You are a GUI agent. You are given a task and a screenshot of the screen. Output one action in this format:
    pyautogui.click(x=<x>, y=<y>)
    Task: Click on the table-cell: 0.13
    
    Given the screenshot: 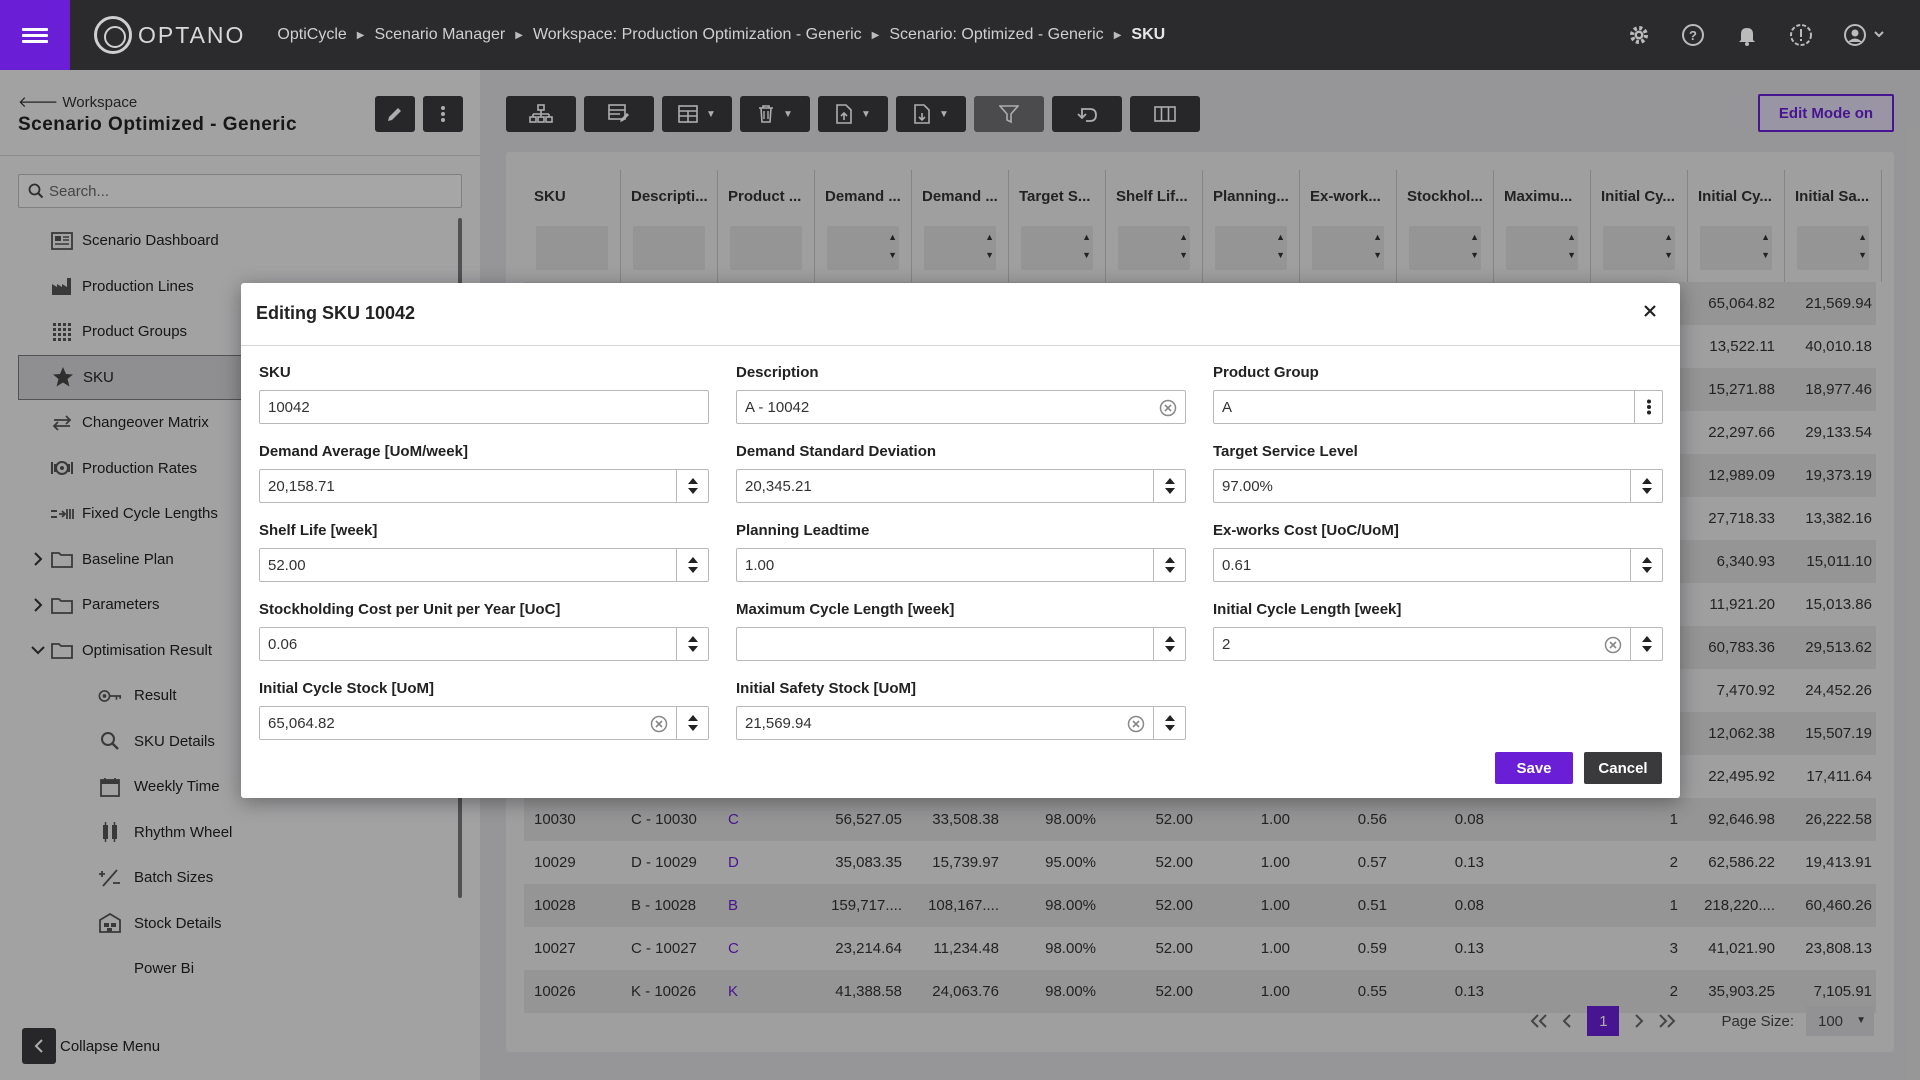 What is the action you would take?
    pyautogui.click(x=1469, y=862)
    